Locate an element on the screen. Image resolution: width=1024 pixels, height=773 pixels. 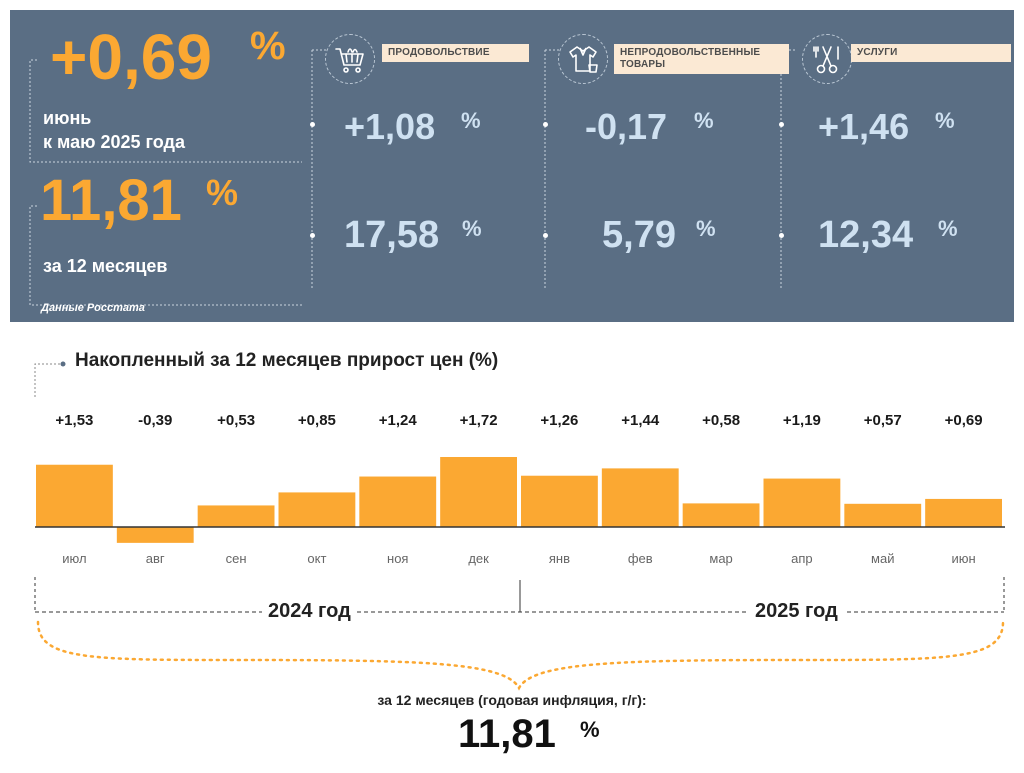
category-food-icon-circle is located at coordinates (350, 59).